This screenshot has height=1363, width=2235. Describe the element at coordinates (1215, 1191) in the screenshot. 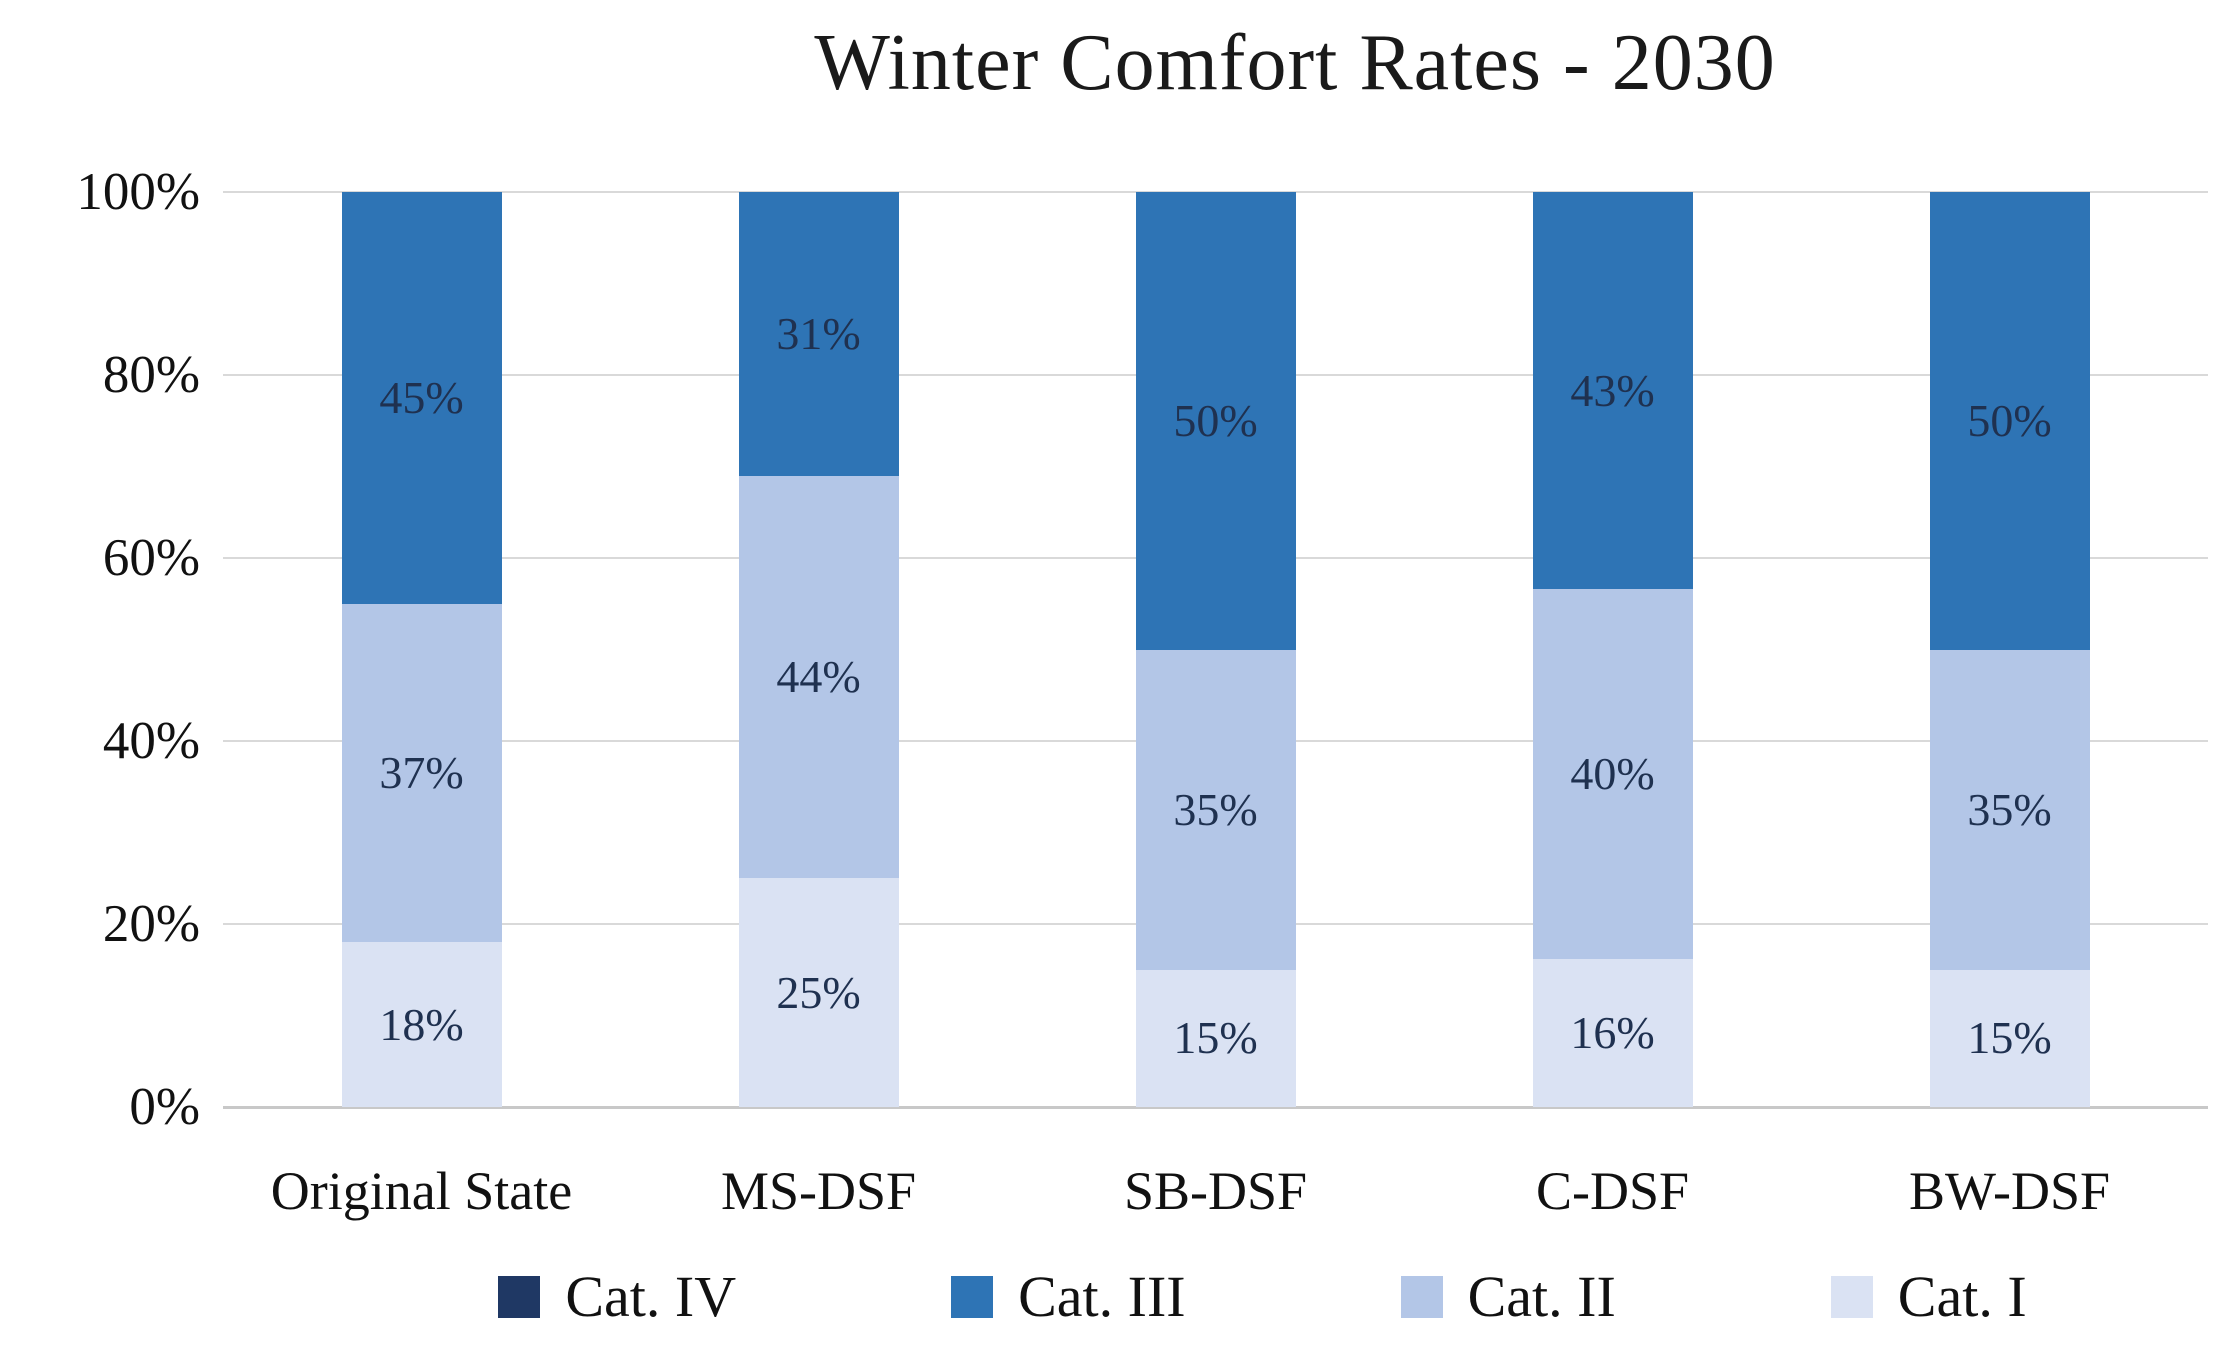

I see `x-axis-category-label: SB-DSF` at that location.